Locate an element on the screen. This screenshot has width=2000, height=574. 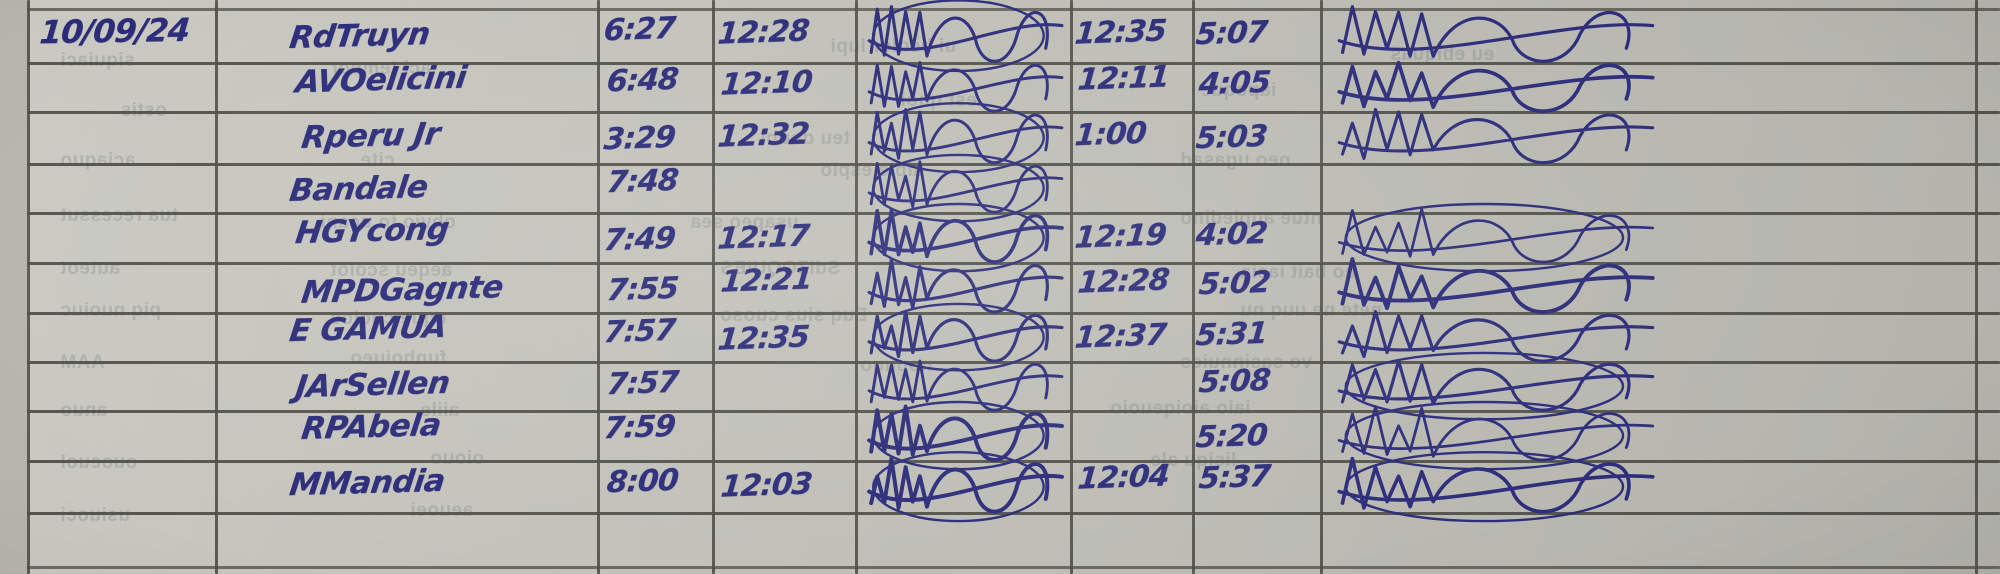
cell-time-out-pm: 4:05 is located at coordinates (1234, 83).